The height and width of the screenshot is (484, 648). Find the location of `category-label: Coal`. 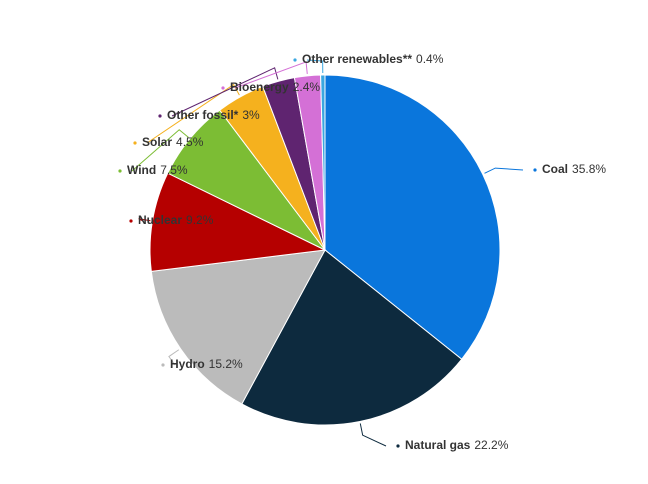

category-label: Coal is located at coordinates (555, 169).